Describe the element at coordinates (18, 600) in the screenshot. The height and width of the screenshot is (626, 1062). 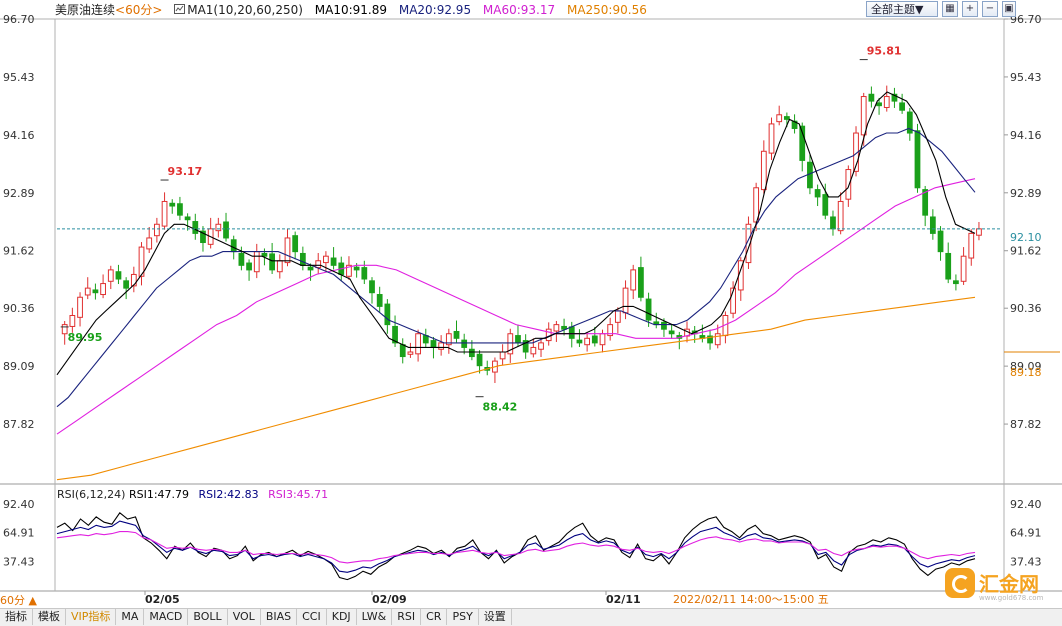
I see `period-indicator: 60分 ▲` at that location.